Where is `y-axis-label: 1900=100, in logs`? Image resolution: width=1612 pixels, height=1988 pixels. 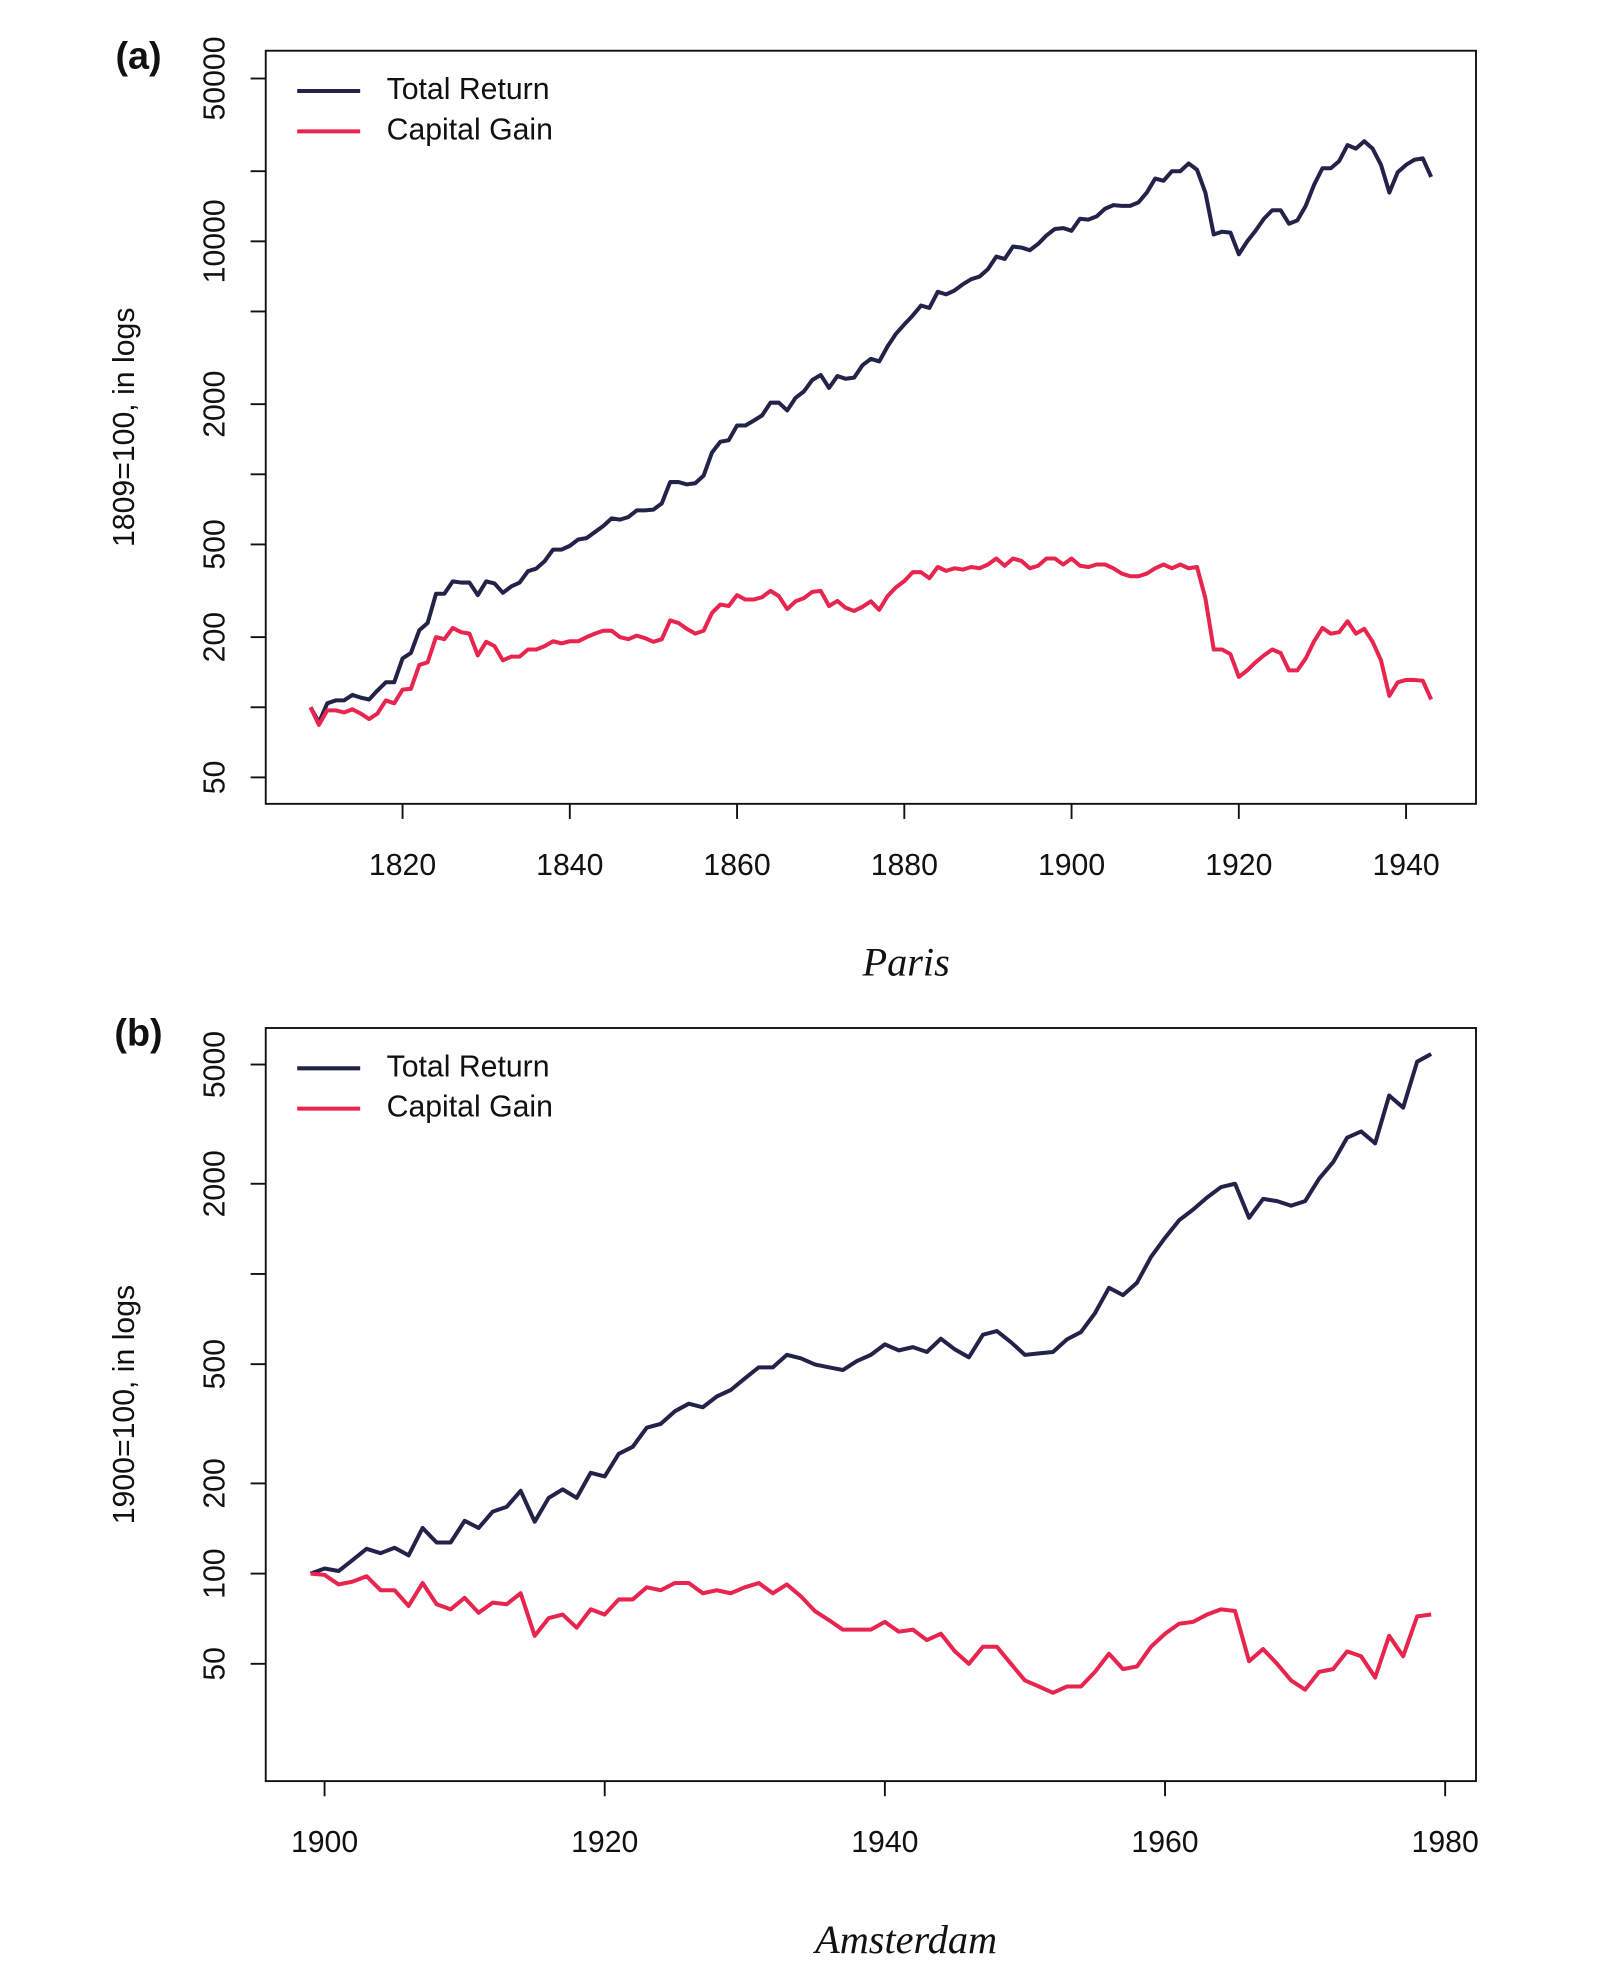 y-axis-label: 1900=100, in logs is located at coordinates (124, 1404).